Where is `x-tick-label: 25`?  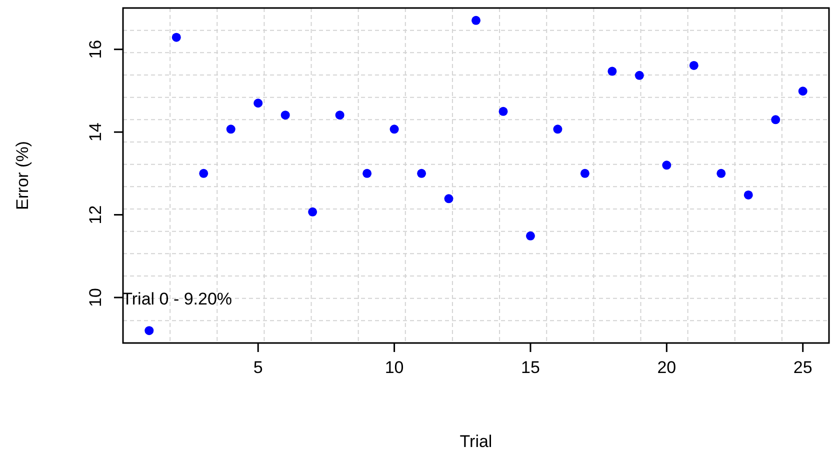
x-tick-label: 25 is located at coordinates (802, 367).